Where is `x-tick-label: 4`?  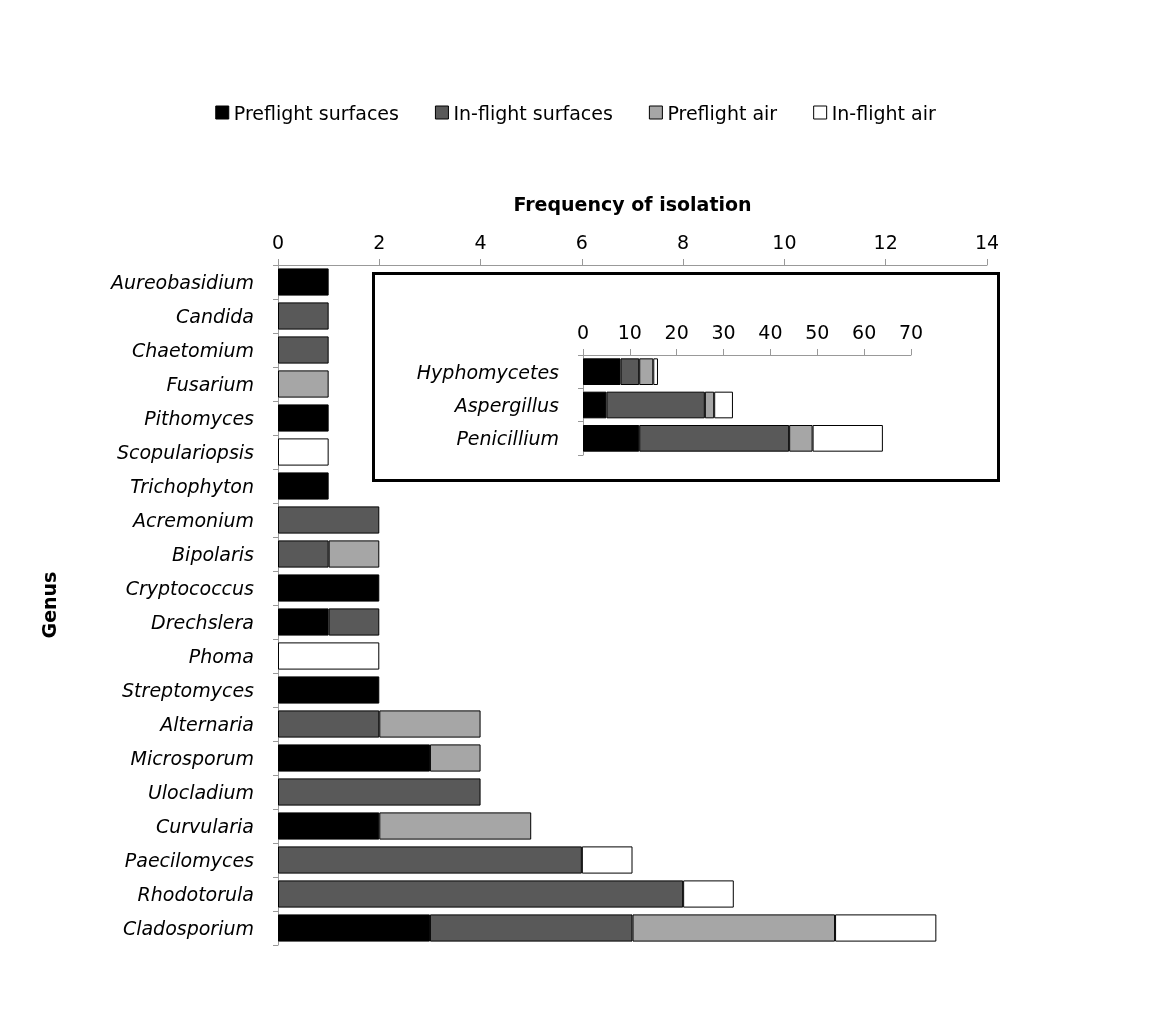
x-tick-label: 4 is located at coordinates (480, 241).